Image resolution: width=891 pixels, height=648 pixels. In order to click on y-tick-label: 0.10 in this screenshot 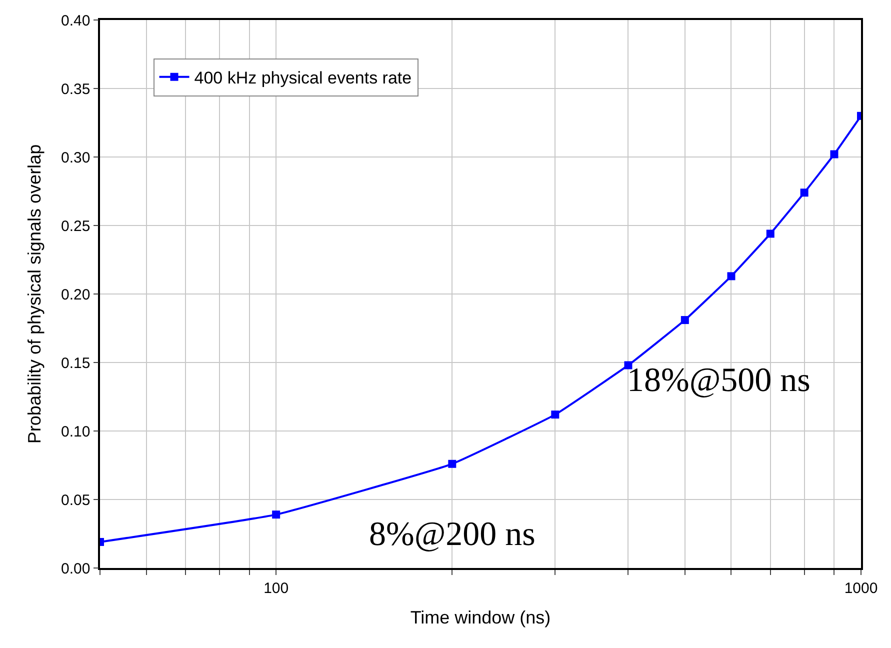, I will do `click(75, 431)`.